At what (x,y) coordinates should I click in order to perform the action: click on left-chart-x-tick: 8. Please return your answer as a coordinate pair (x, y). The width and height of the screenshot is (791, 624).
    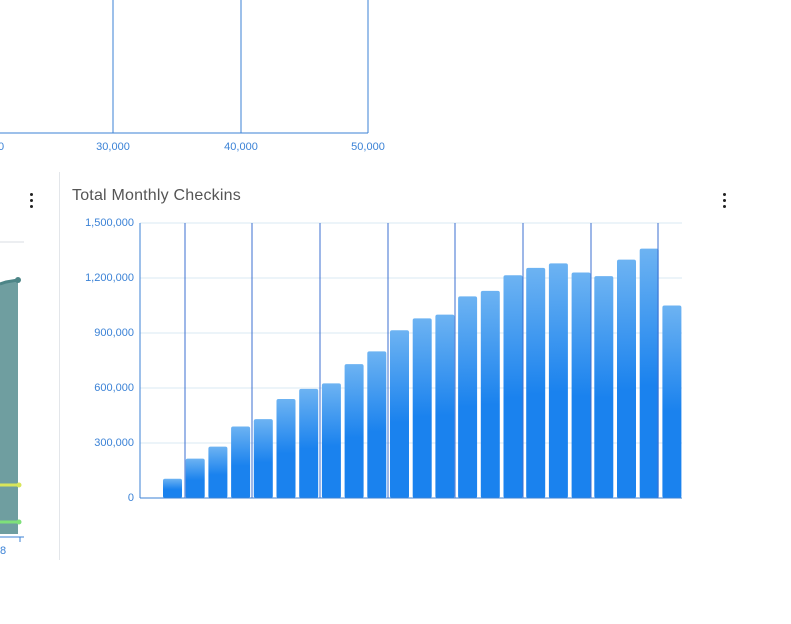
    Looking at the image, I should click on (3, 551).